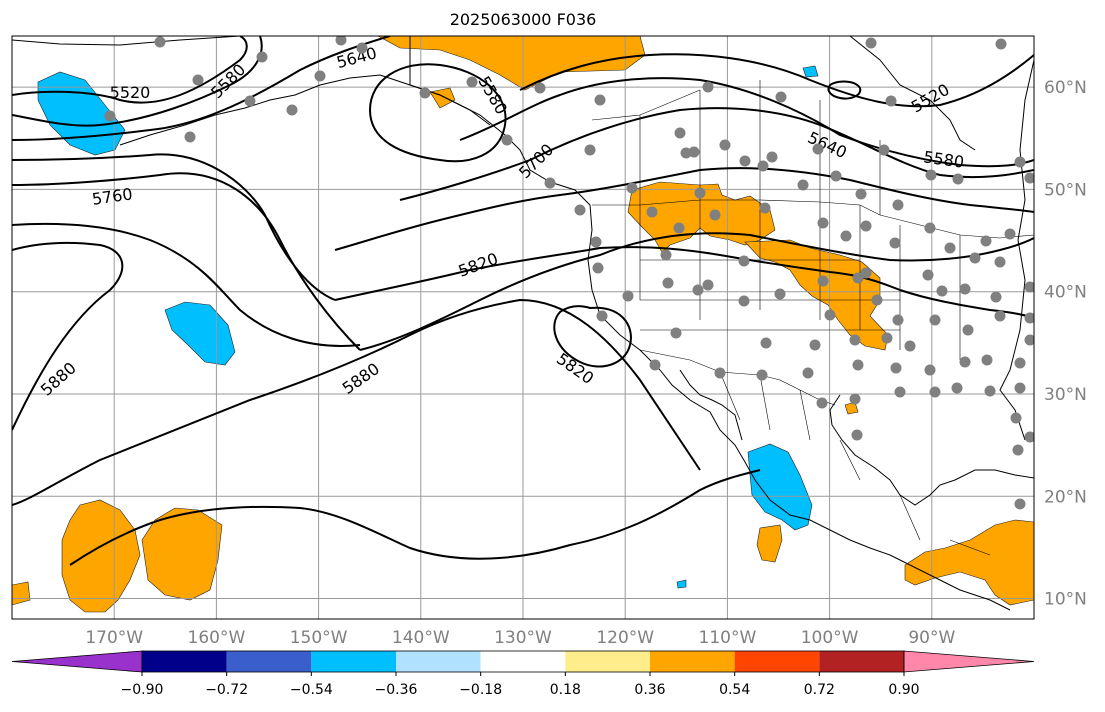 The image size is (1105, 712). Describe the element at coordinates (728, 638) in the screenshot. I see `lon-tick-label: 110°W` at that location.